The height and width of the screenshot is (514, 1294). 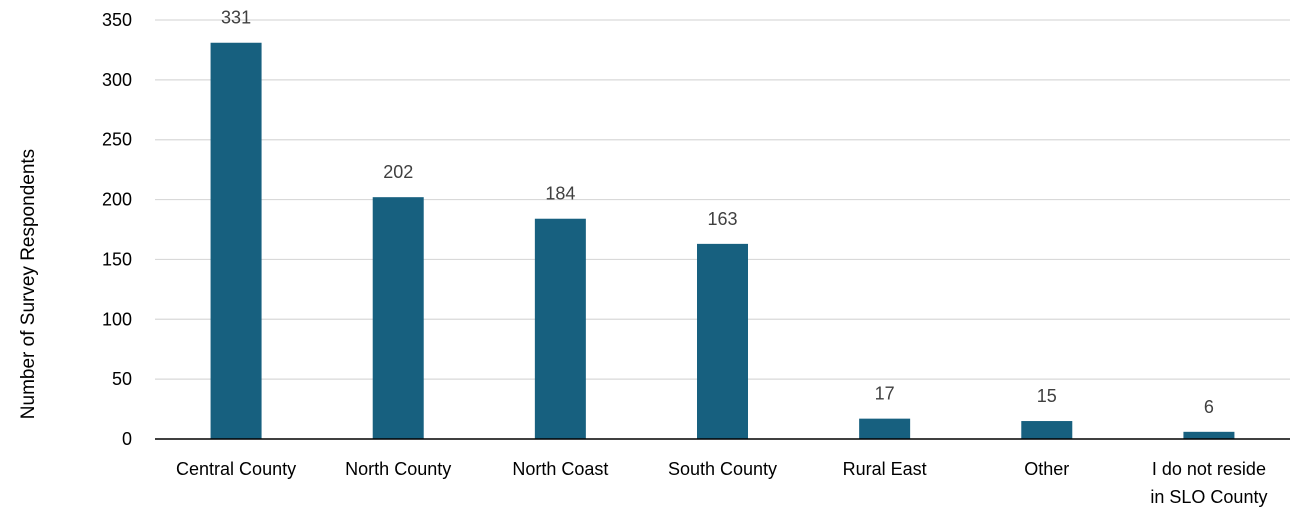 What do you see at coordinates (236, 18) in the screenshot?
I see `data-label: 331` at bounding box center [236, 18].